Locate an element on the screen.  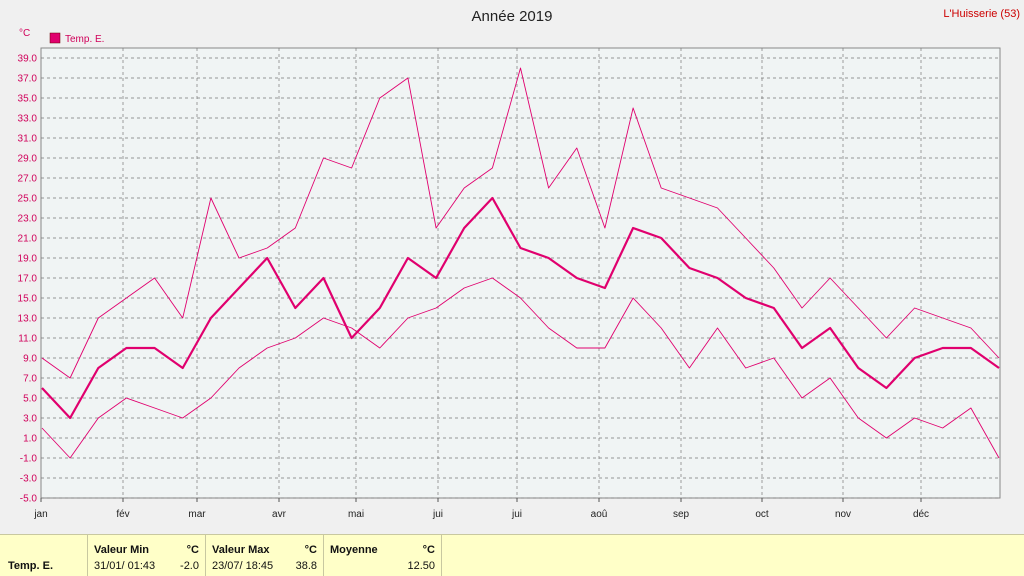
legend-swatch is located at coordinates (55, 38).